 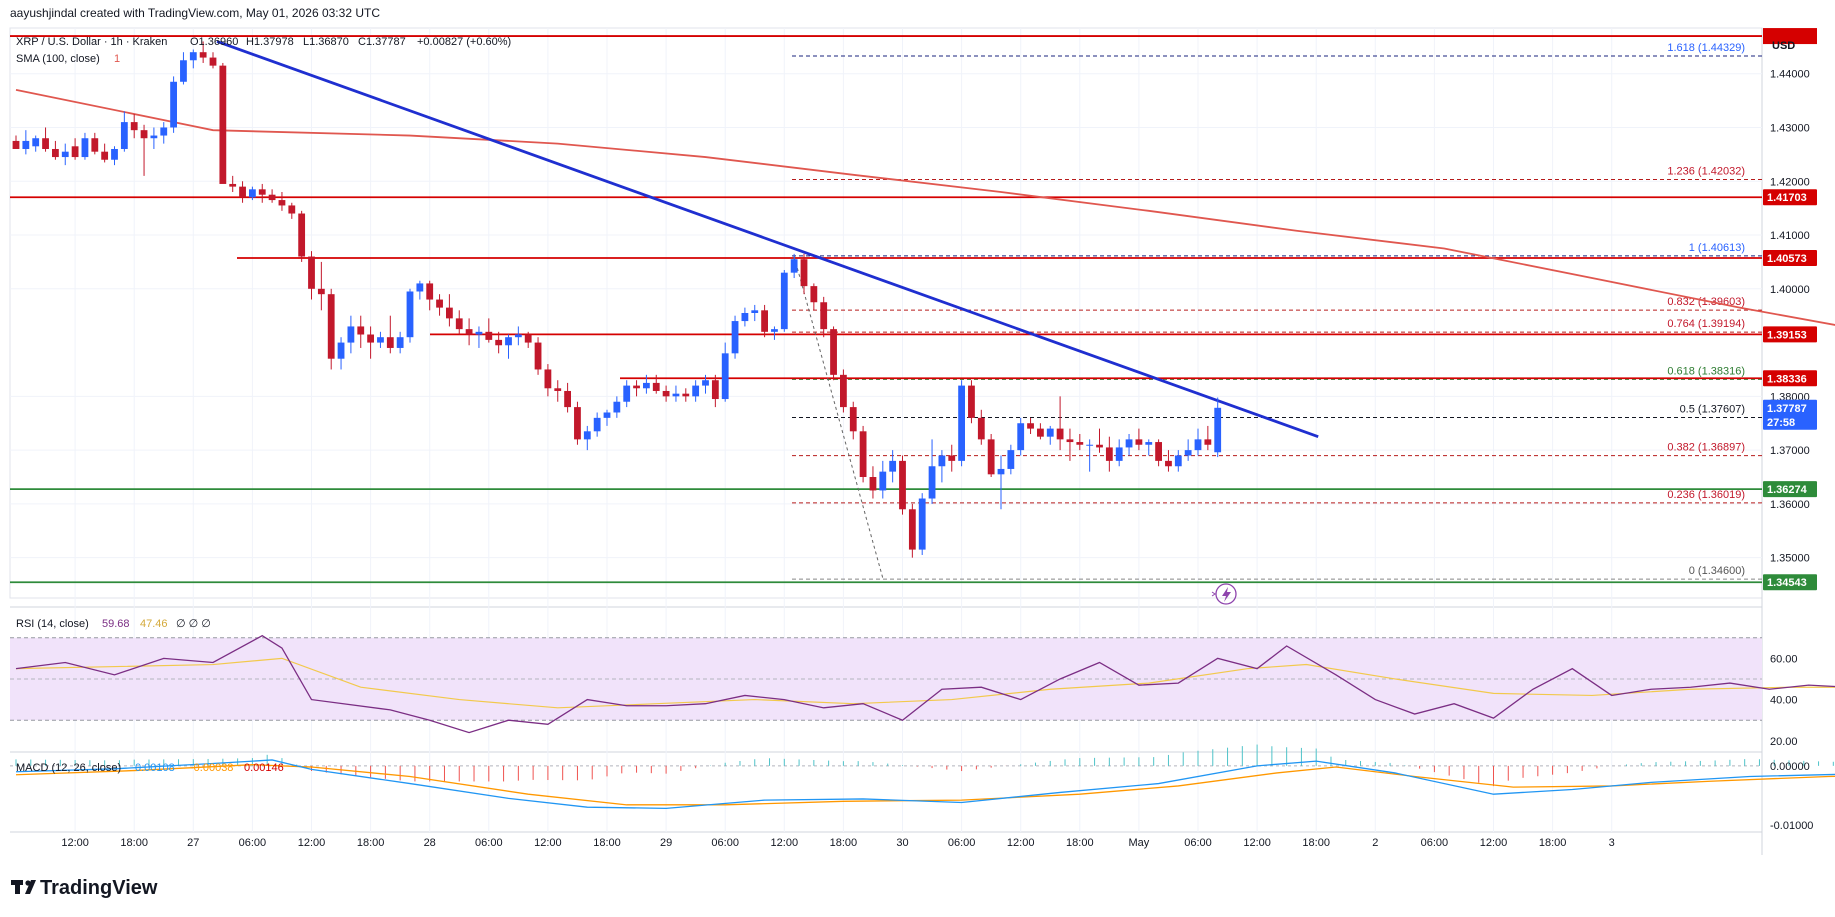 I want to click on x-tick-label: May, so click(x=1139, y=843).